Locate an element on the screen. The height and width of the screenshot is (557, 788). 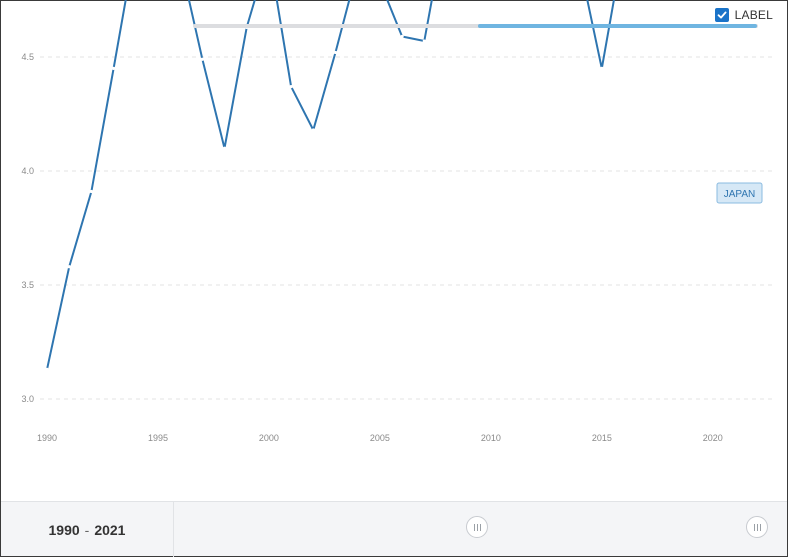
series-label: JAPAN is located at coordinates (740, 194).